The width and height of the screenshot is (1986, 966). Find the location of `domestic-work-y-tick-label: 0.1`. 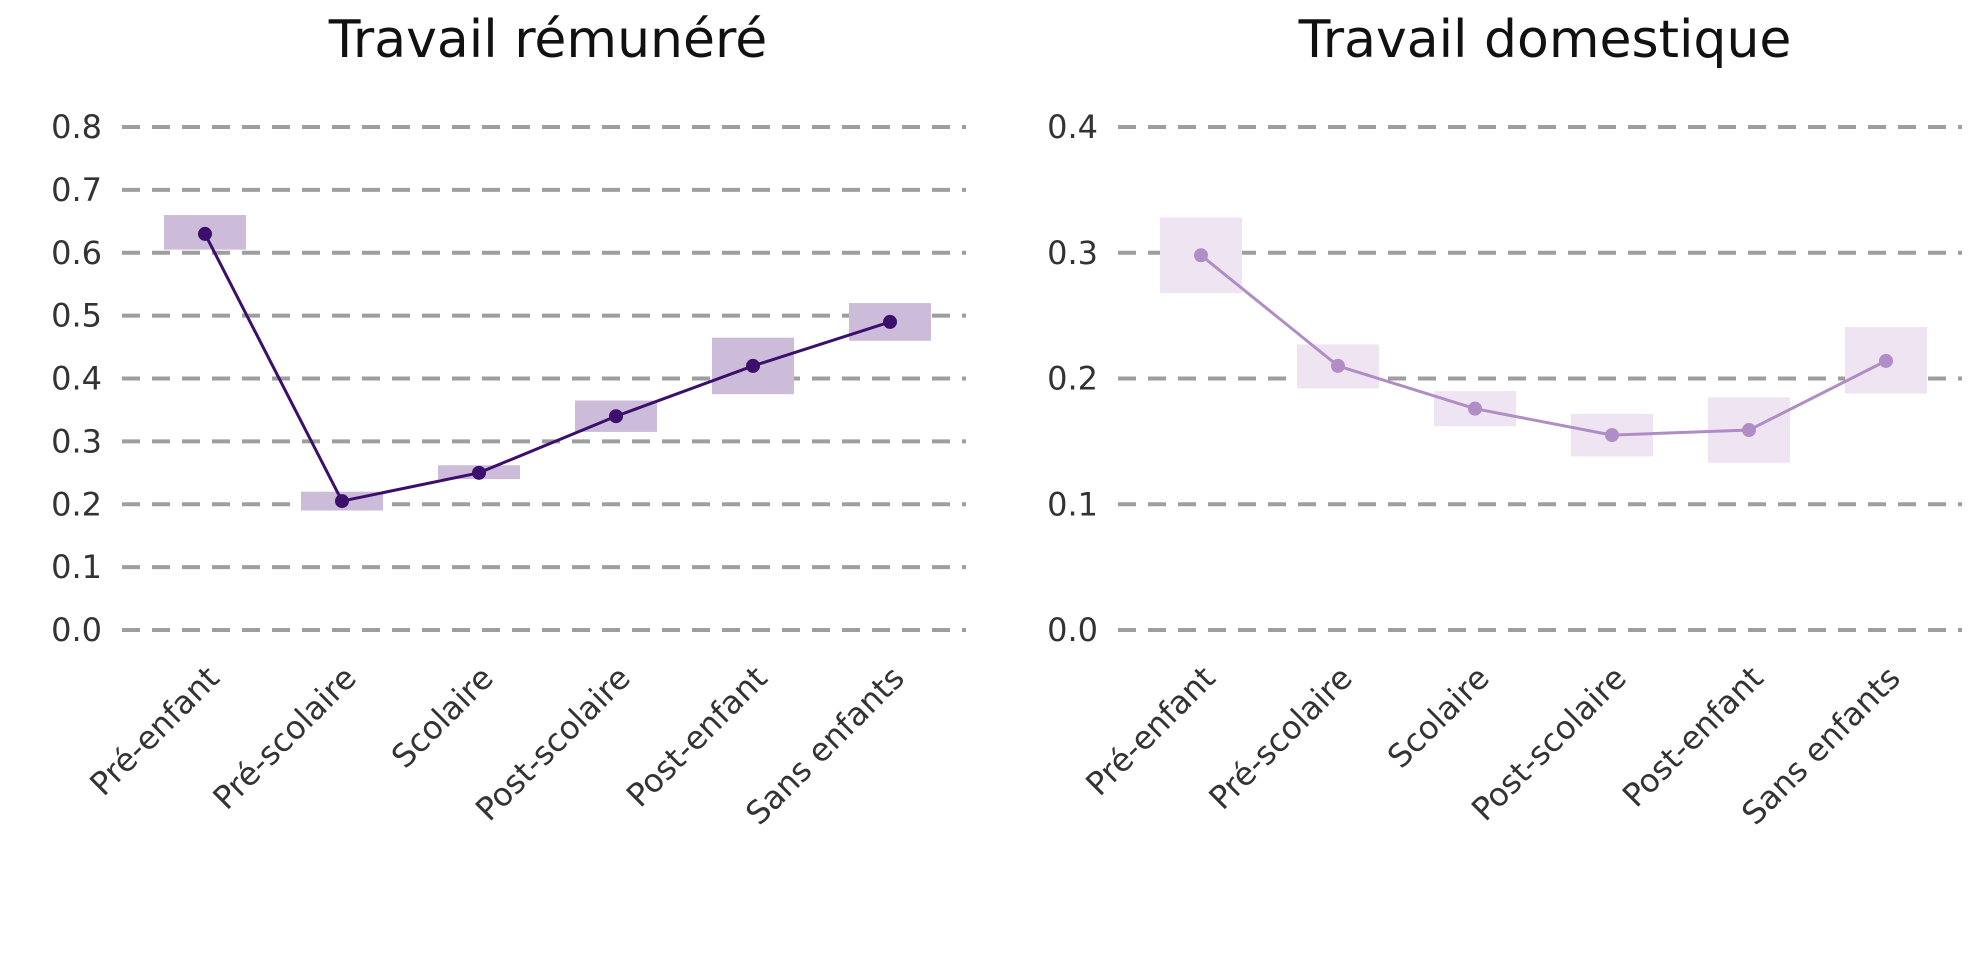

domestic-work-y-tick-label: 0.1 is located at coordinates (1072, 504).